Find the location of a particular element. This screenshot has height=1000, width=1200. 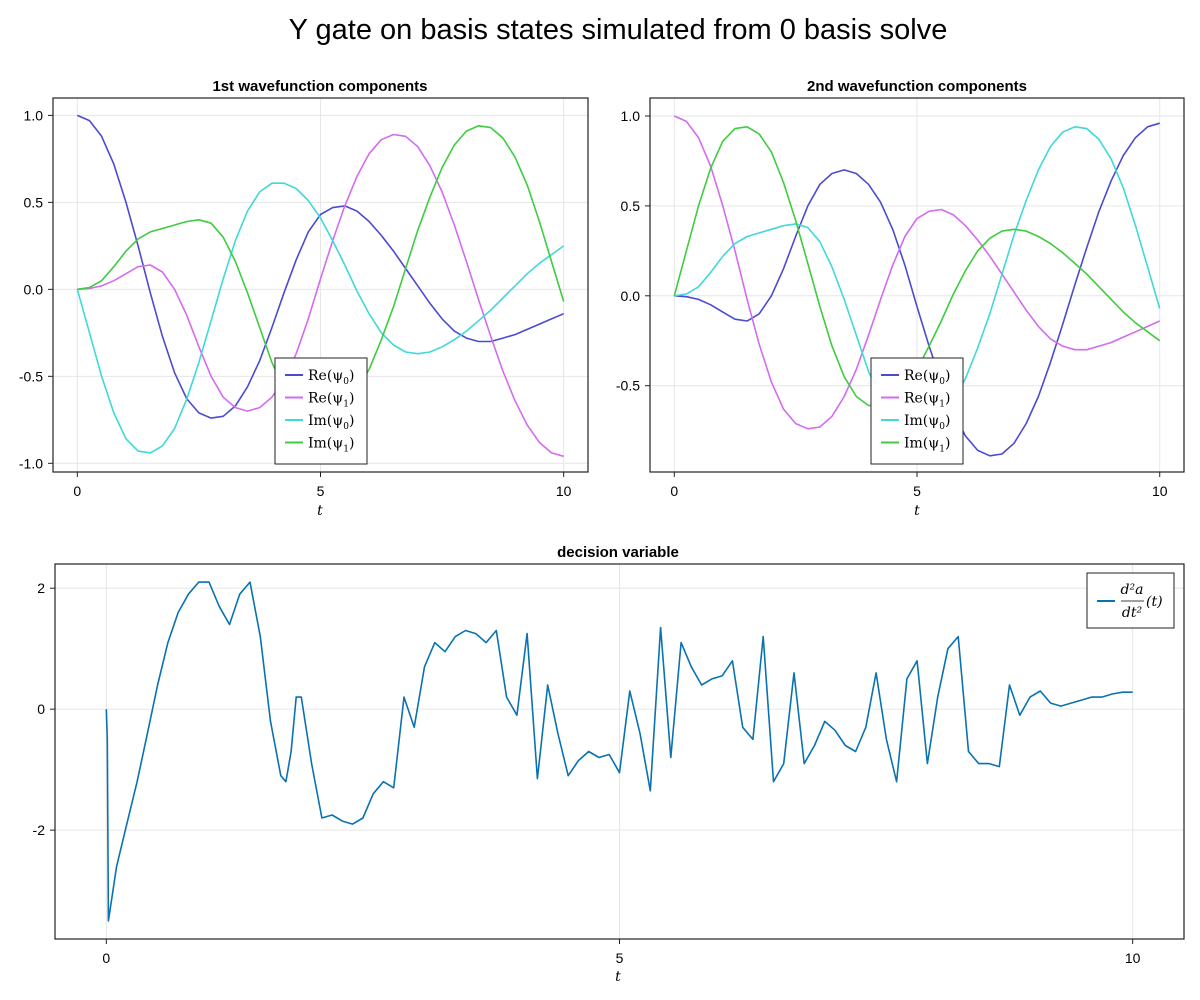

legend-label: dt² is located at coordinates (1132, 613).